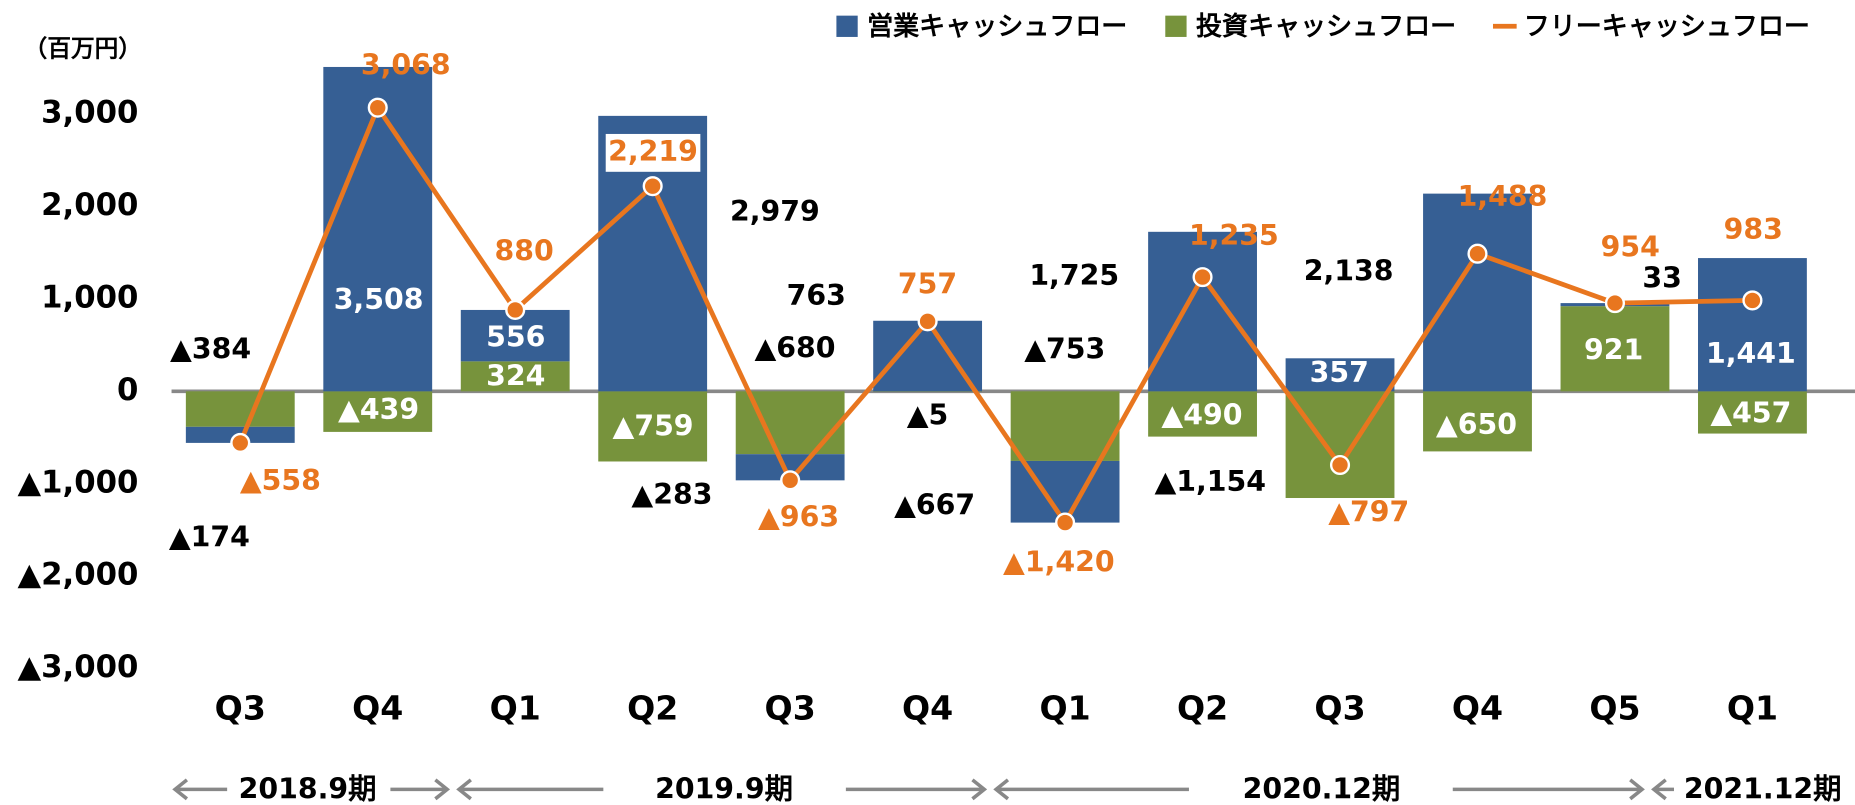  Describe the element at coordinates (210, 348) in the screenshot. I see `value-label: ▲384` at that location.